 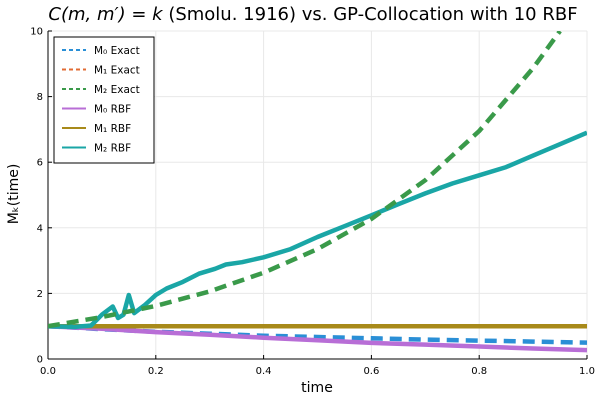 I want to click on y-tick-label-4: 8, so click(x=40, y=97).